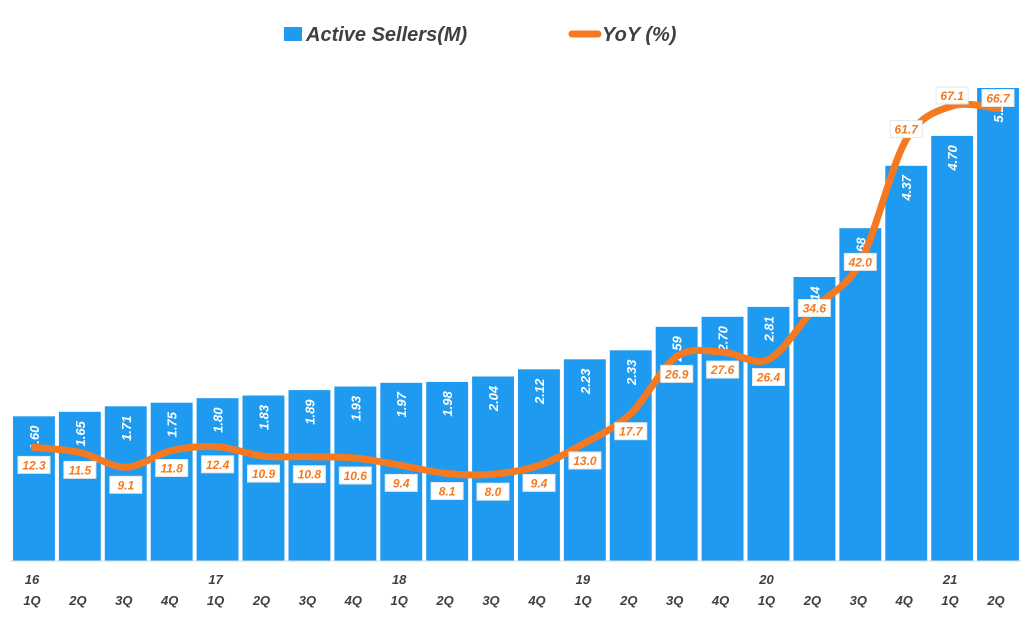 The height and width of the screenshot is (619, 1025). I want to click on yoy-label-text: 17.7, so click(631, 432).